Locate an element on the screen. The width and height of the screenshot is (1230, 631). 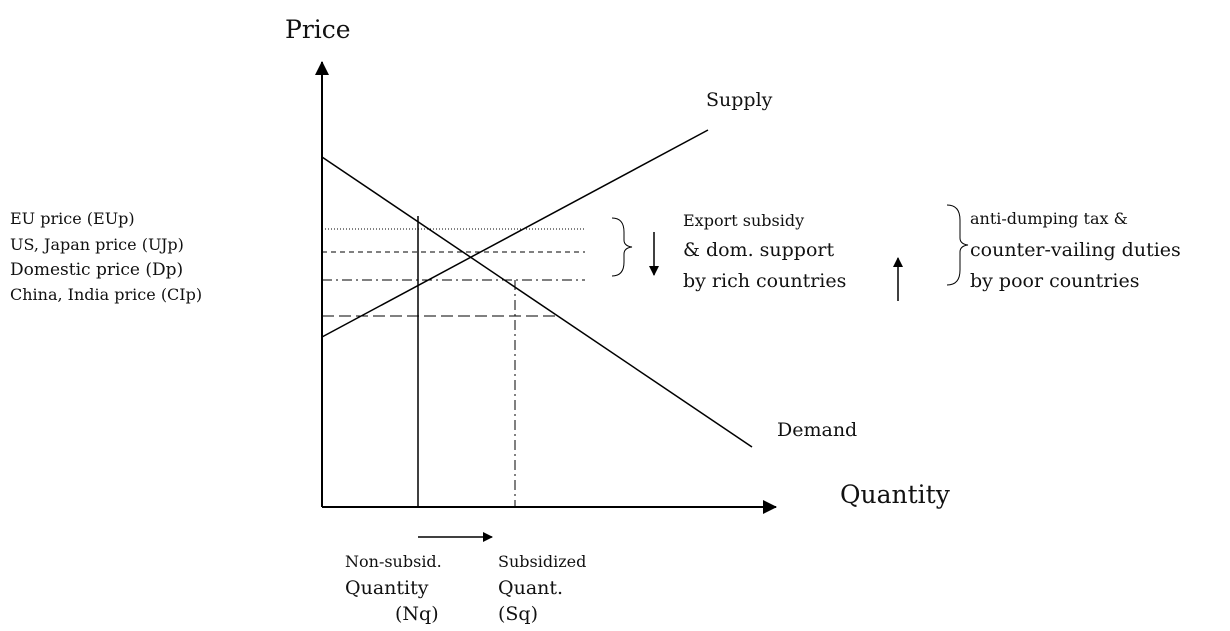
price-label: US, Japan price (UJp) is located at coordinates (97, 244).